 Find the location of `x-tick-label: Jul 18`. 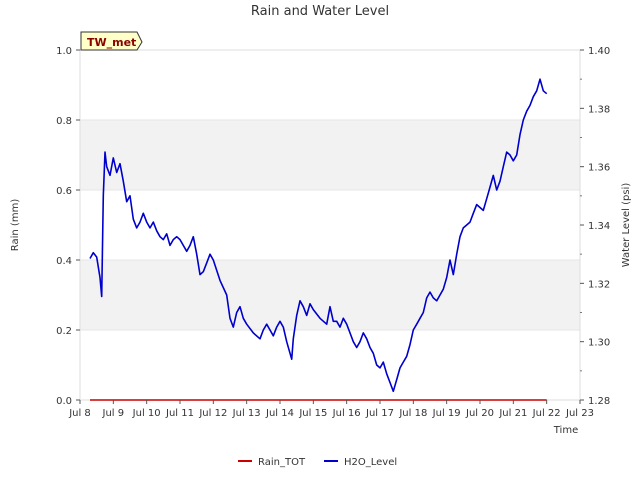

x-tick-label: Jul 18 is located at coordinates (412, 413).